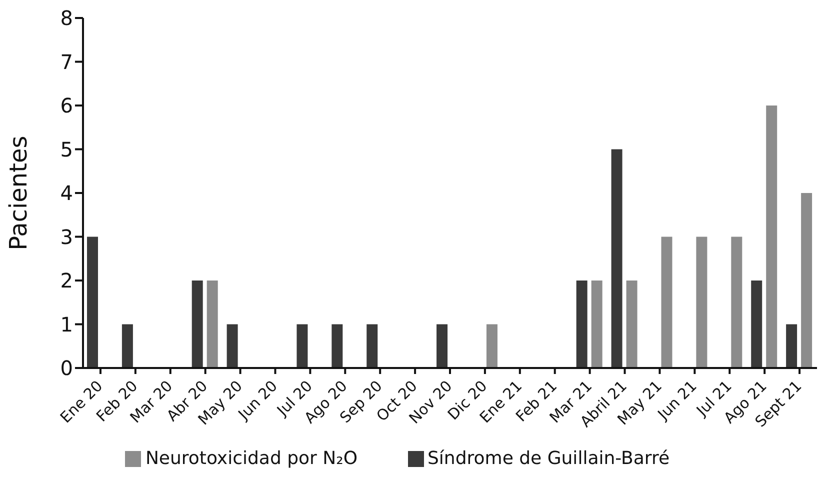  I want to click on y-tick-label: 6, so click(66, 106).